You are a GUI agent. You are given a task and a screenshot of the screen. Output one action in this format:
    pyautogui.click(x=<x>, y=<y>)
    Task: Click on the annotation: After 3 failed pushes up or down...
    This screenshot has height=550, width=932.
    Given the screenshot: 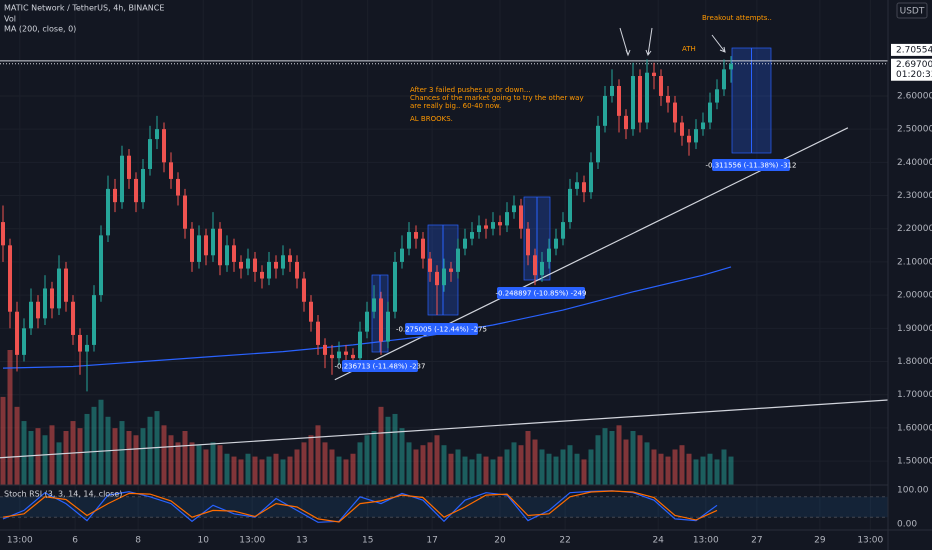 What is the action you would take?
    pyautogui.click(x=470, y=90)
    